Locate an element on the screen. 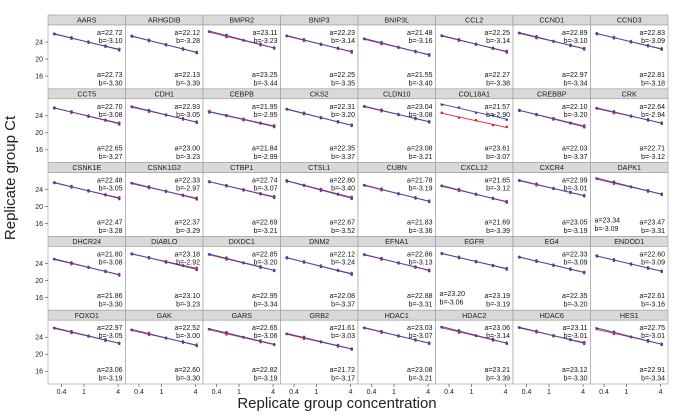 The height and width of the screenshot is (416, 680). y-tick-label: 20 is located at coordinates (39, 59).